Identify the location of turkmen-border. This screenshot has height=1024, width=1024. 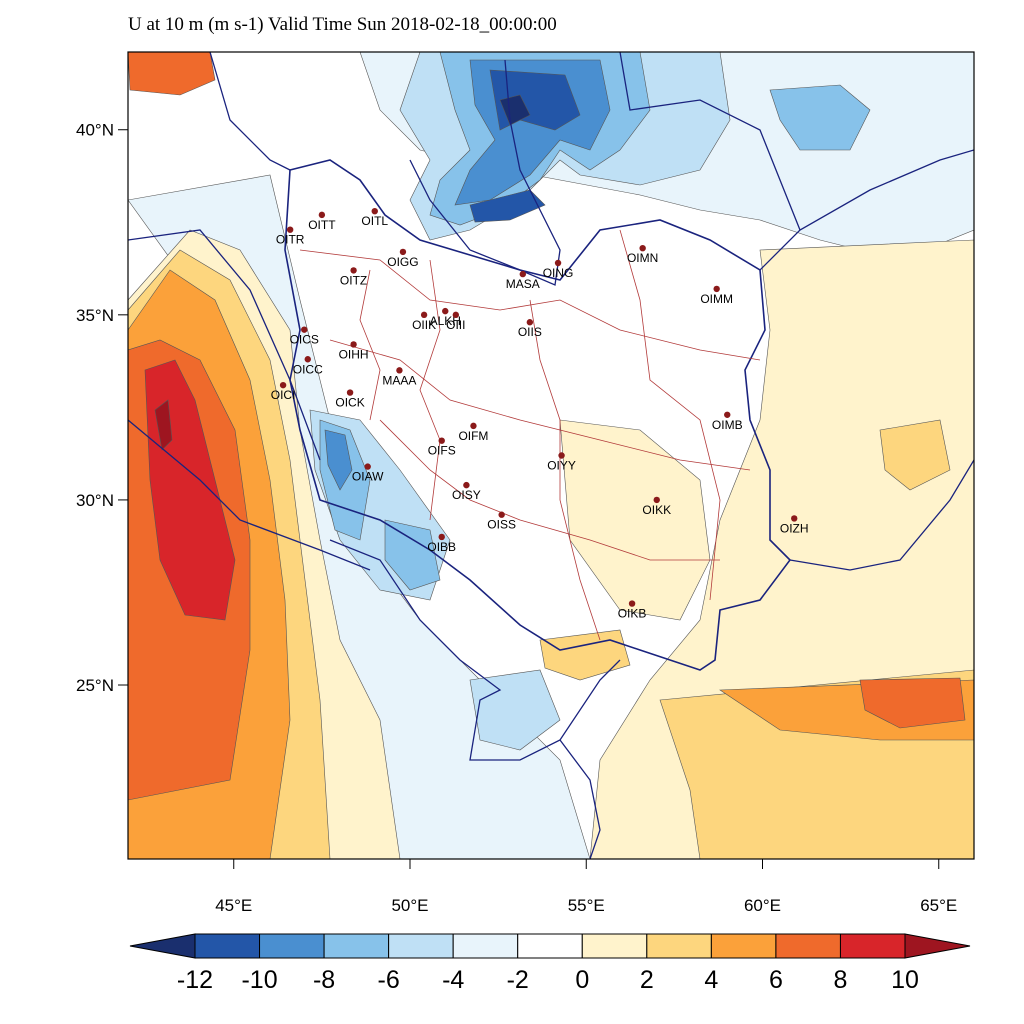
(710, 141).